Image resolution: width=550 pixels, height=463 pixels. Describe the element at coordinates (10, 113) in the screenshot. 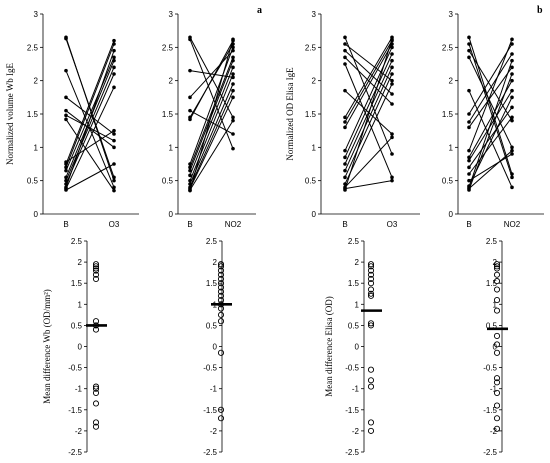

I see `y-axis-label: Normalized volume Wb IgE` at that location.